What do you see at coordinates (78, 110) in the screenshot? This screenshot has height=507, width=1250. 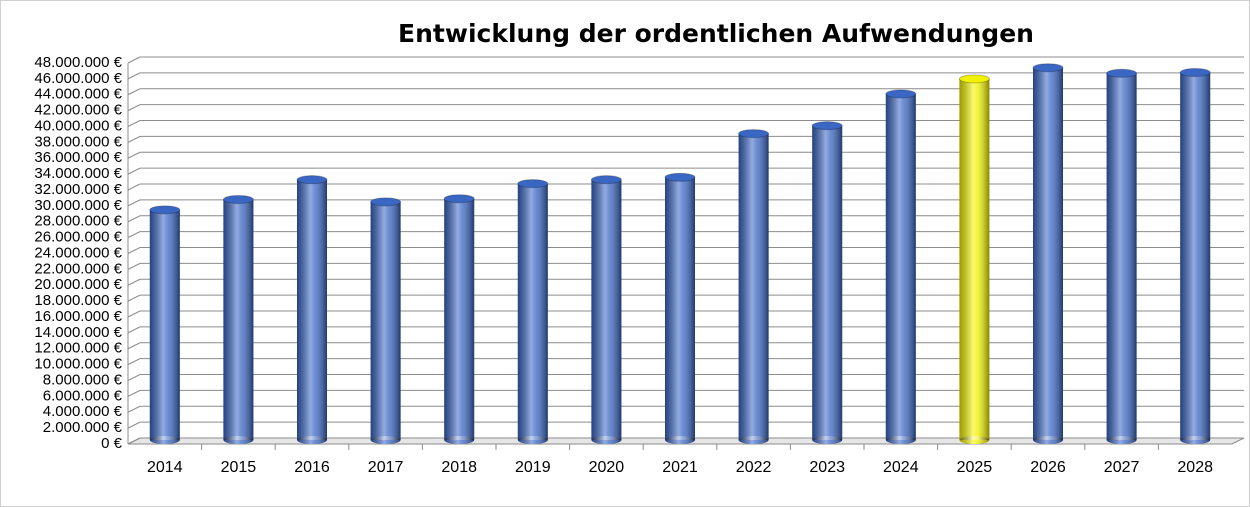 I see `y-tick-label: 42.000.000 €` at bounding box center [78, 110].